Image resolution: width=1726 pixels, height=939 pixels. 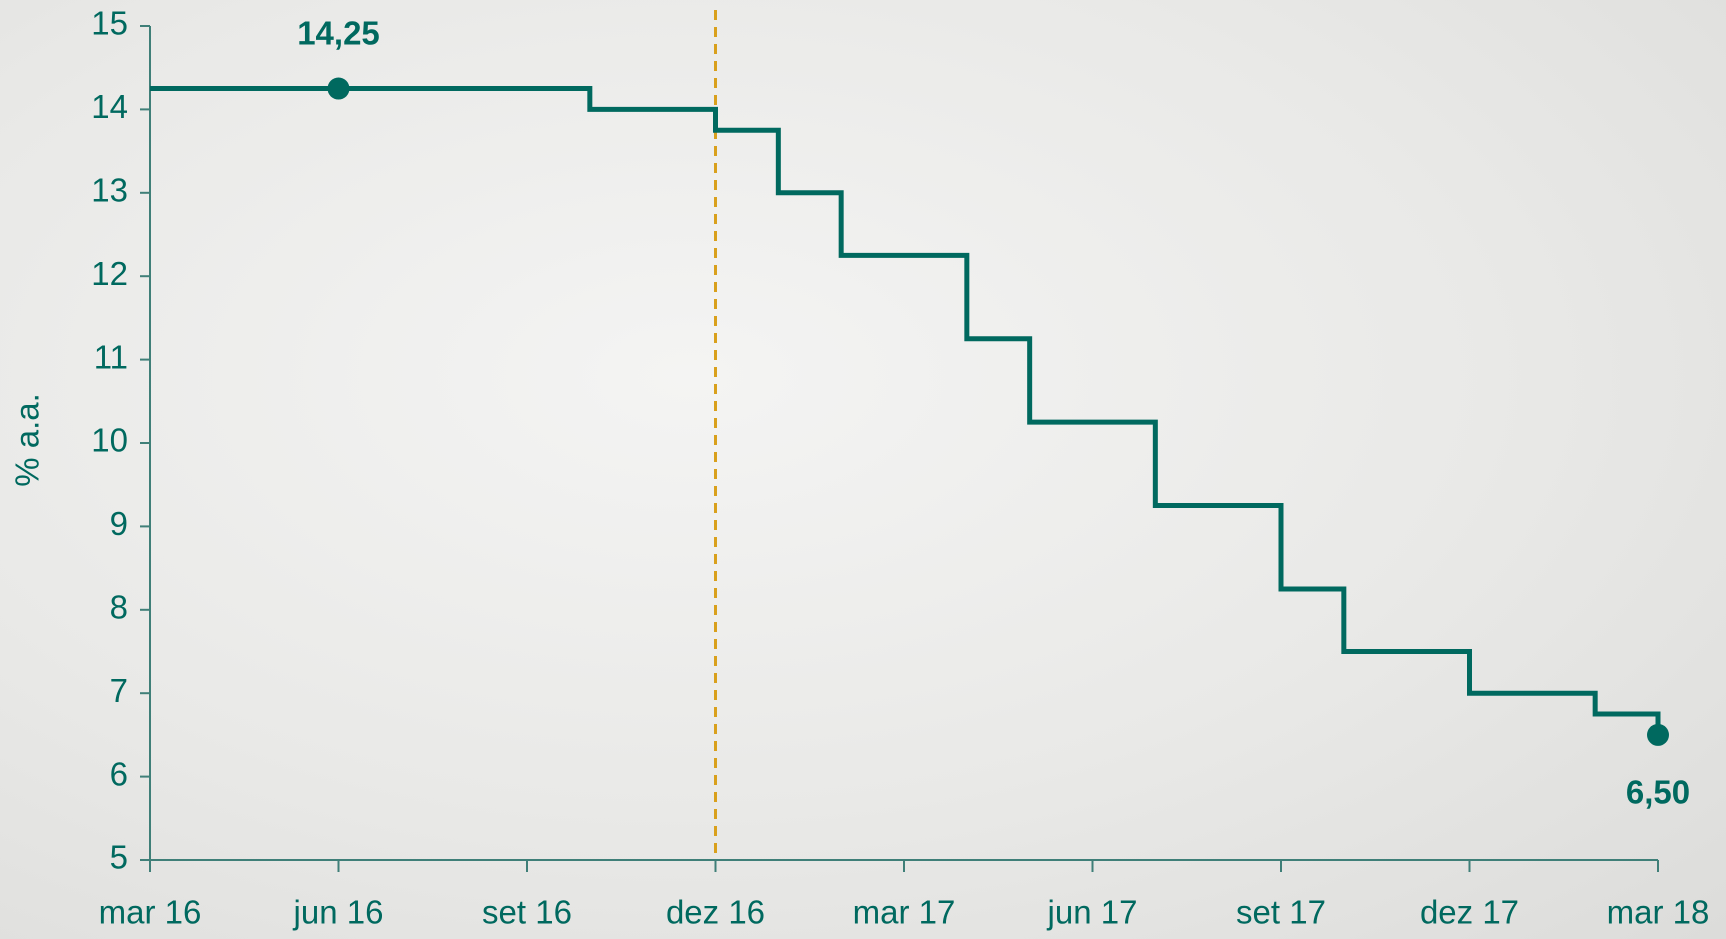 What do you see at coordinates (338, 32) in the screenshot?
I see `annotation-label: 14,25` at bounding box center [338, 32].